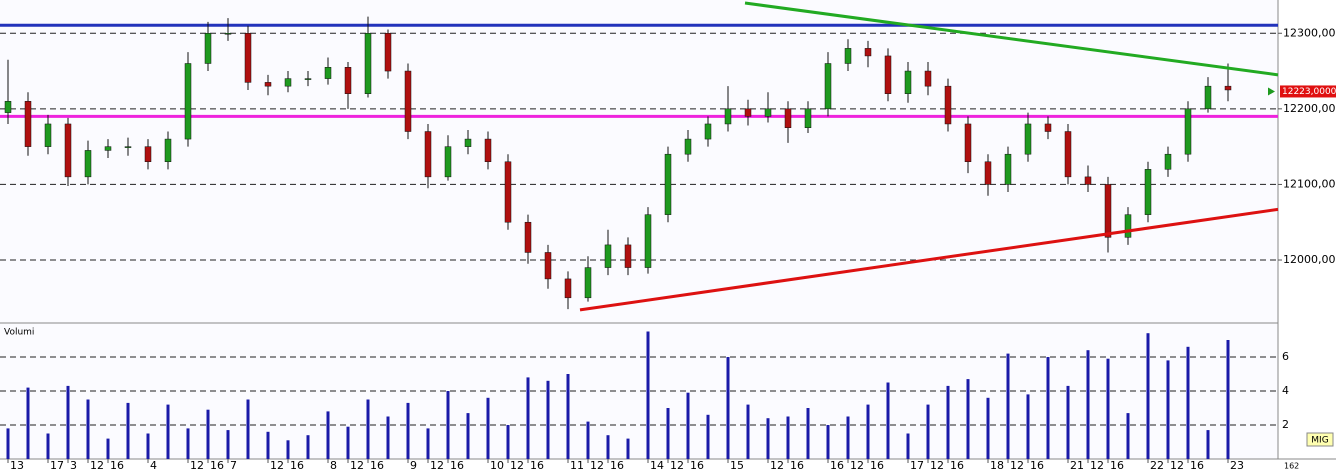 The height and width of the screenshot is (473, 1336). I want to click on y-tick-label: 4, so click(1285, 390).